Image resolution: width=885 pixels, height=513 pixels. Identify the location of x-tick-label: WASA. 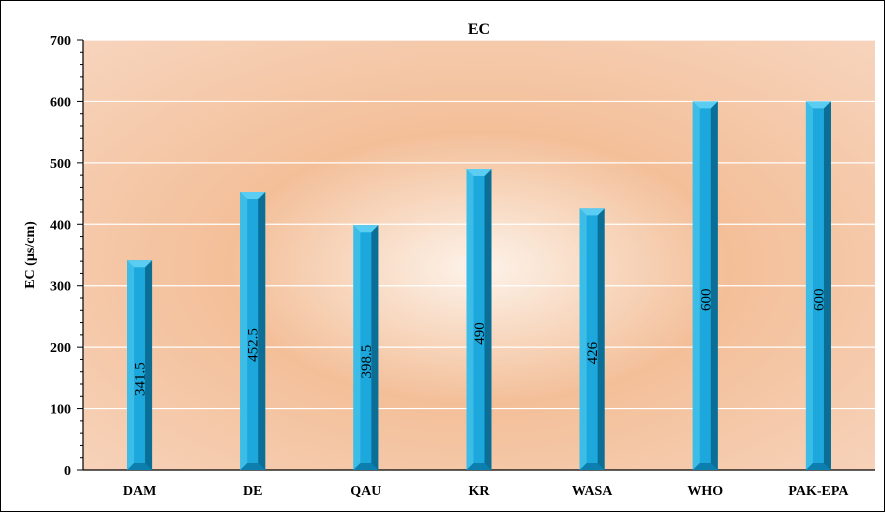
(592, 491).